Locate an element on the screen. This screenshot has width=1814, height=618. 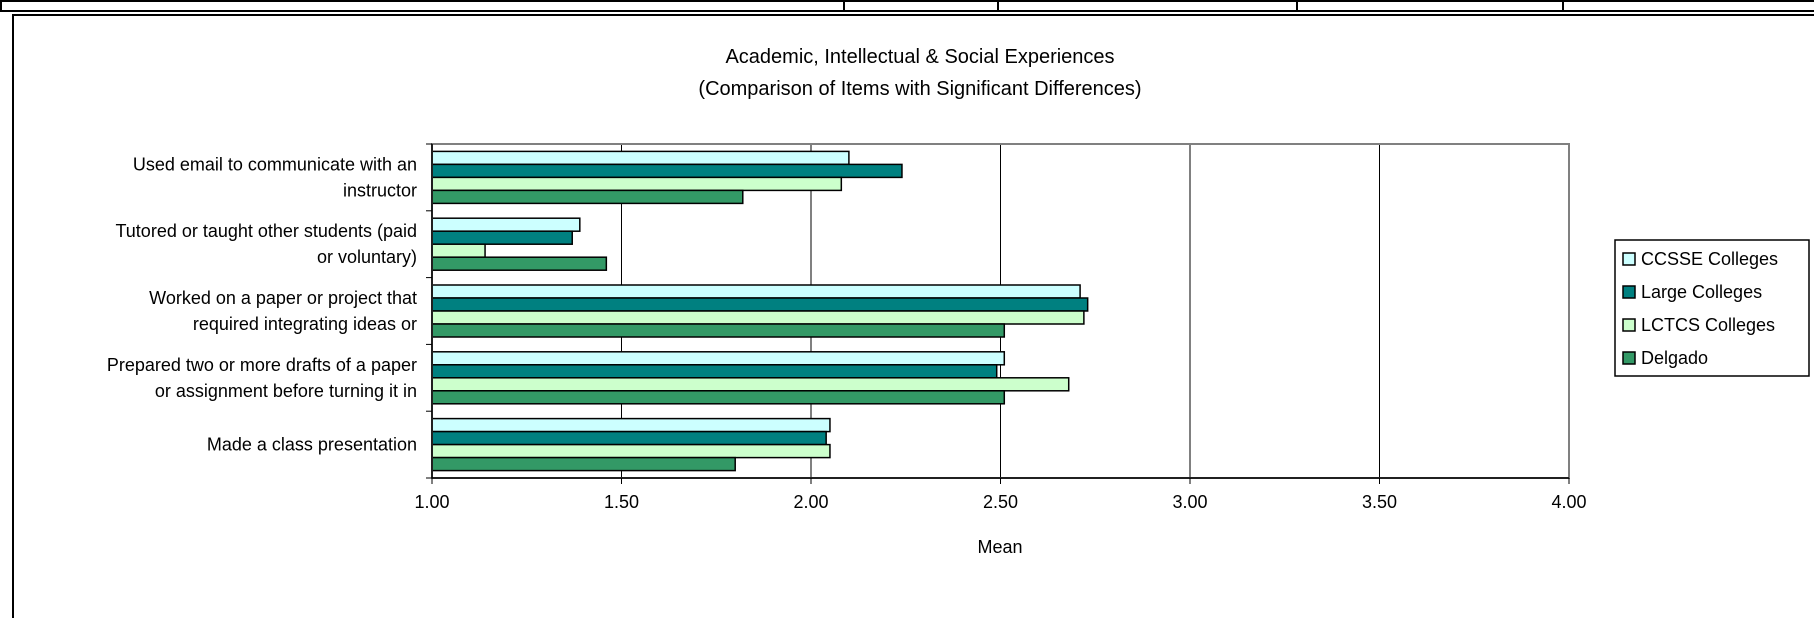
category-label-line: Prepared two or more drafts of a paper is located at coordinates (262, 365).